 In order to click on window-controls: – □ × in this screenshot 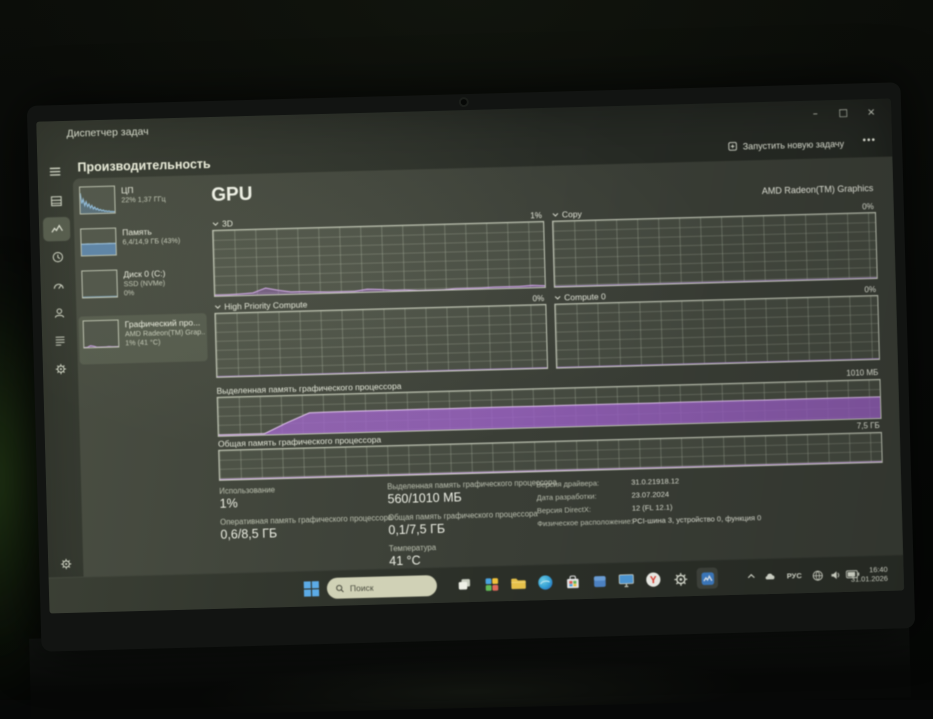, I will do `click(843, 113)`.